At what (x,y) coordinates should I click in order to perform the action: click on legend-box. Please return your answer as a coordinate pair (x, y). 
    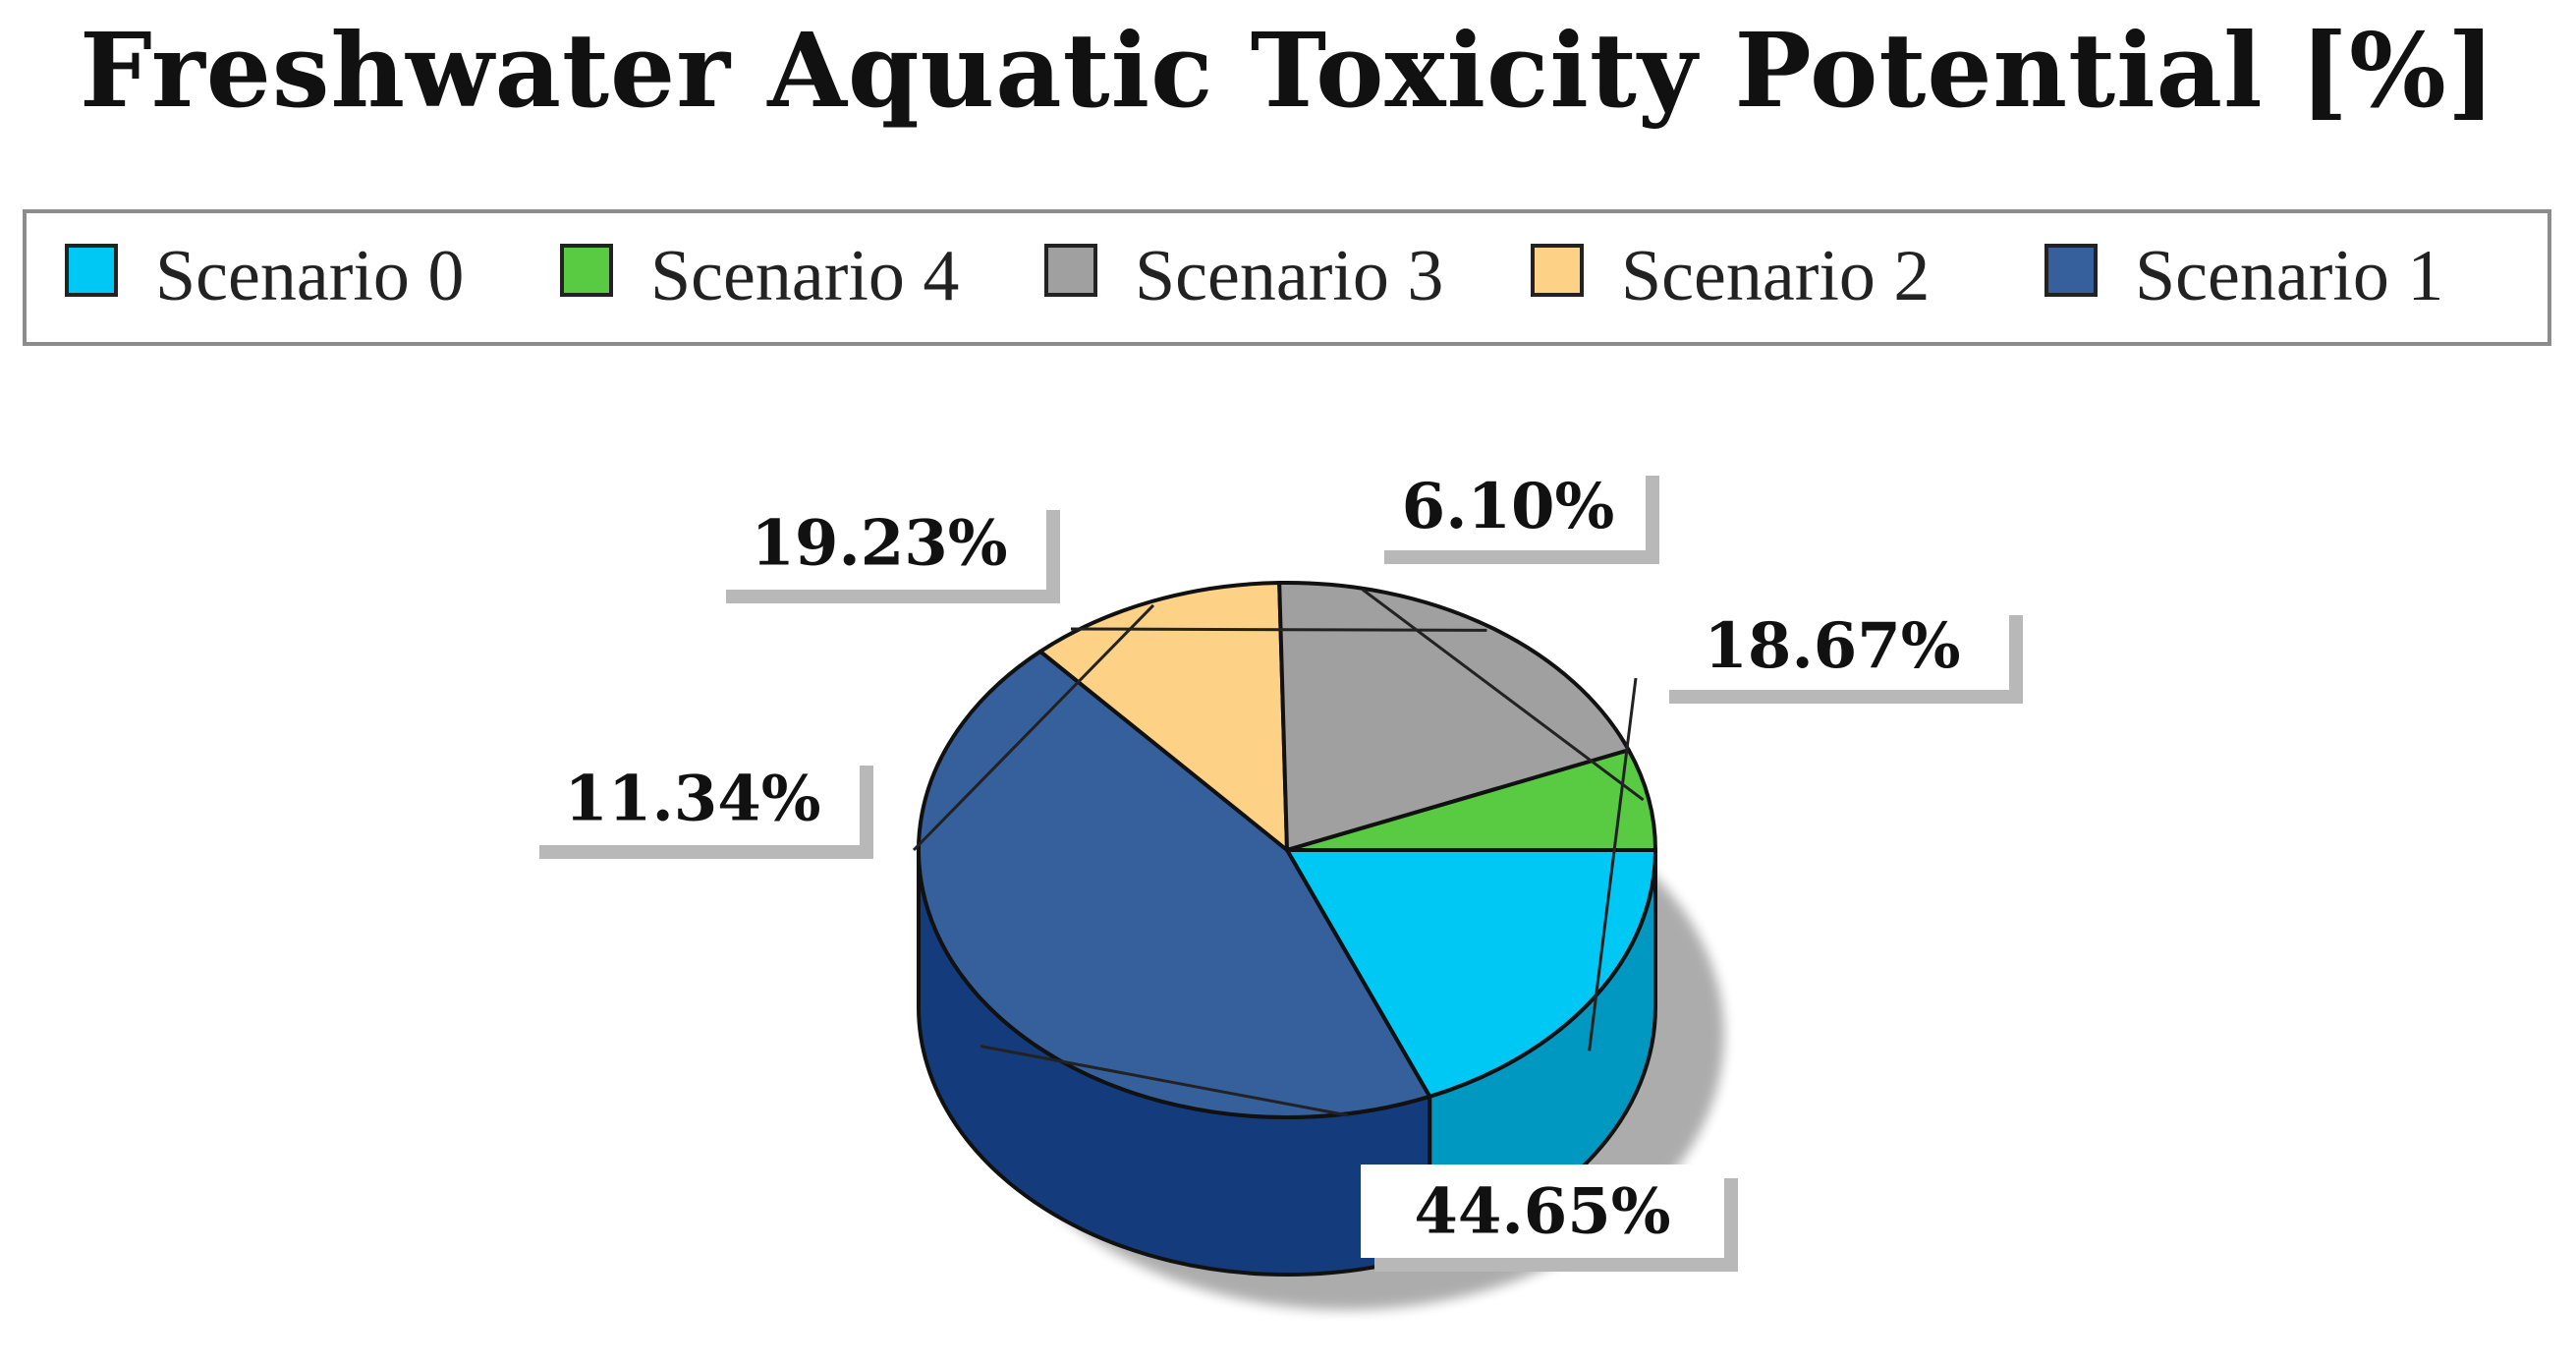
    Looking at the image, I should click on (1287, 277).